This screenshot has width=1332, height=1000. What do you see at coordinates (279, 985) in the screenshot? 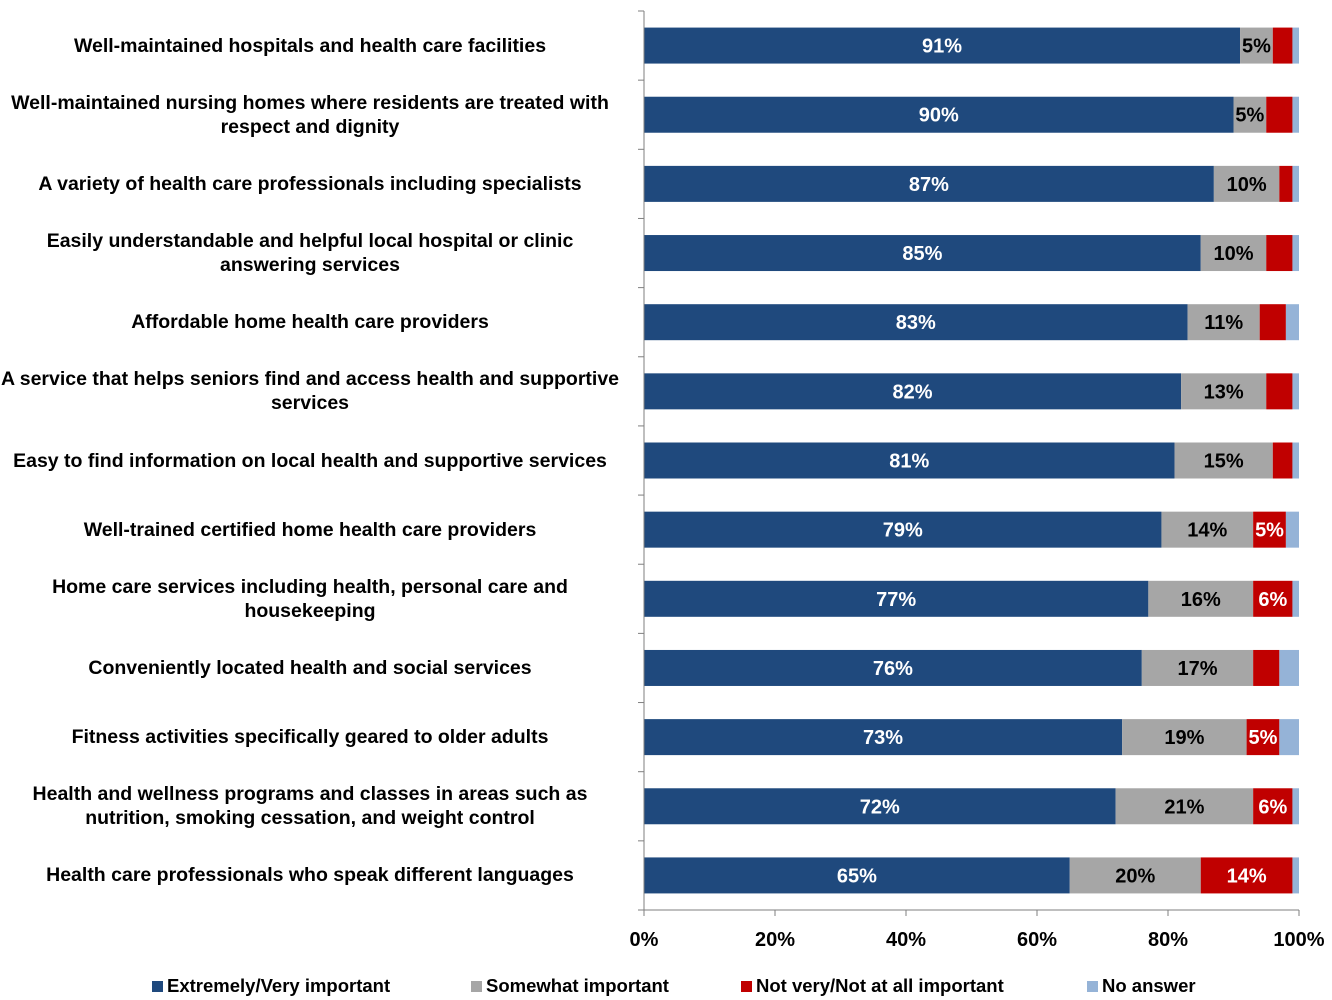
I see `legend-label: Extremely/Very important` at bounding box center [279, 985].